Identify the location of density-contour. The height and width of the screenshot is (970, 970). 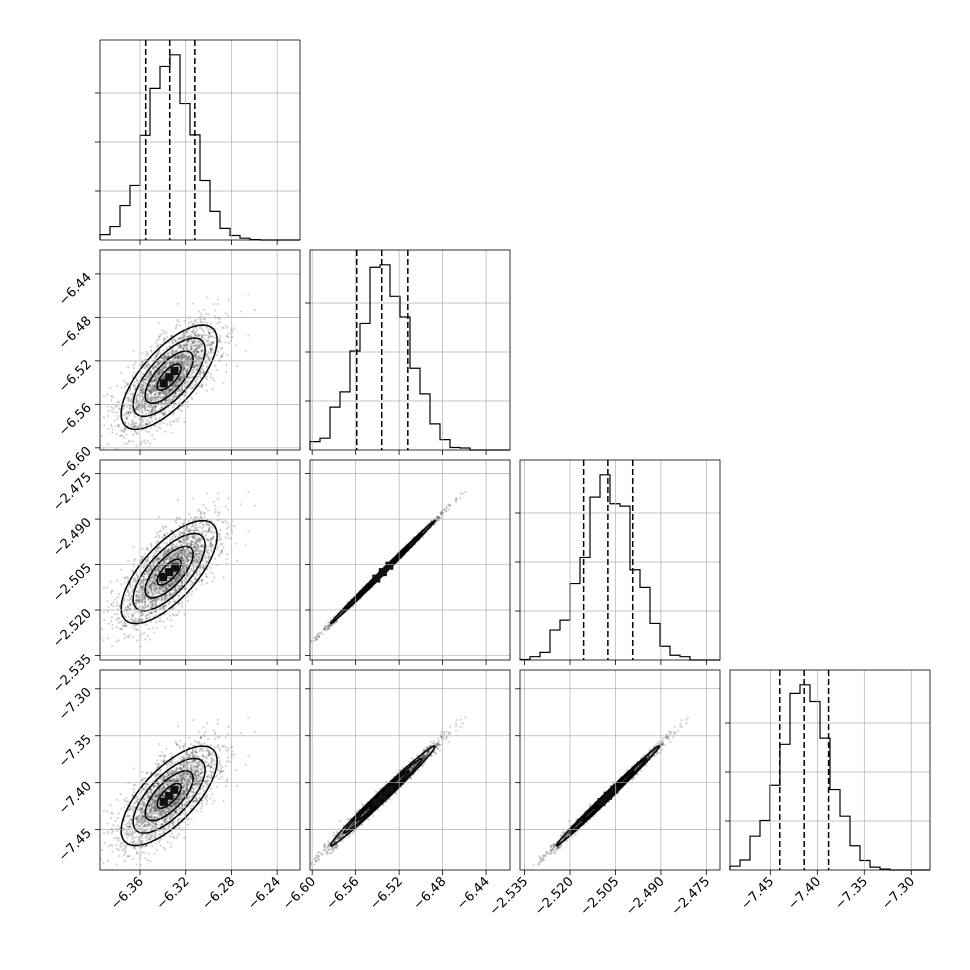
(169, 572).